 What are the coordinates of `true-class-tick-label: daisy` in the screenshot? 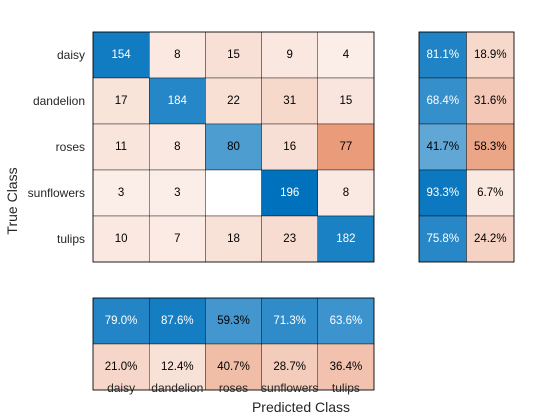 It's located at (71, 55).